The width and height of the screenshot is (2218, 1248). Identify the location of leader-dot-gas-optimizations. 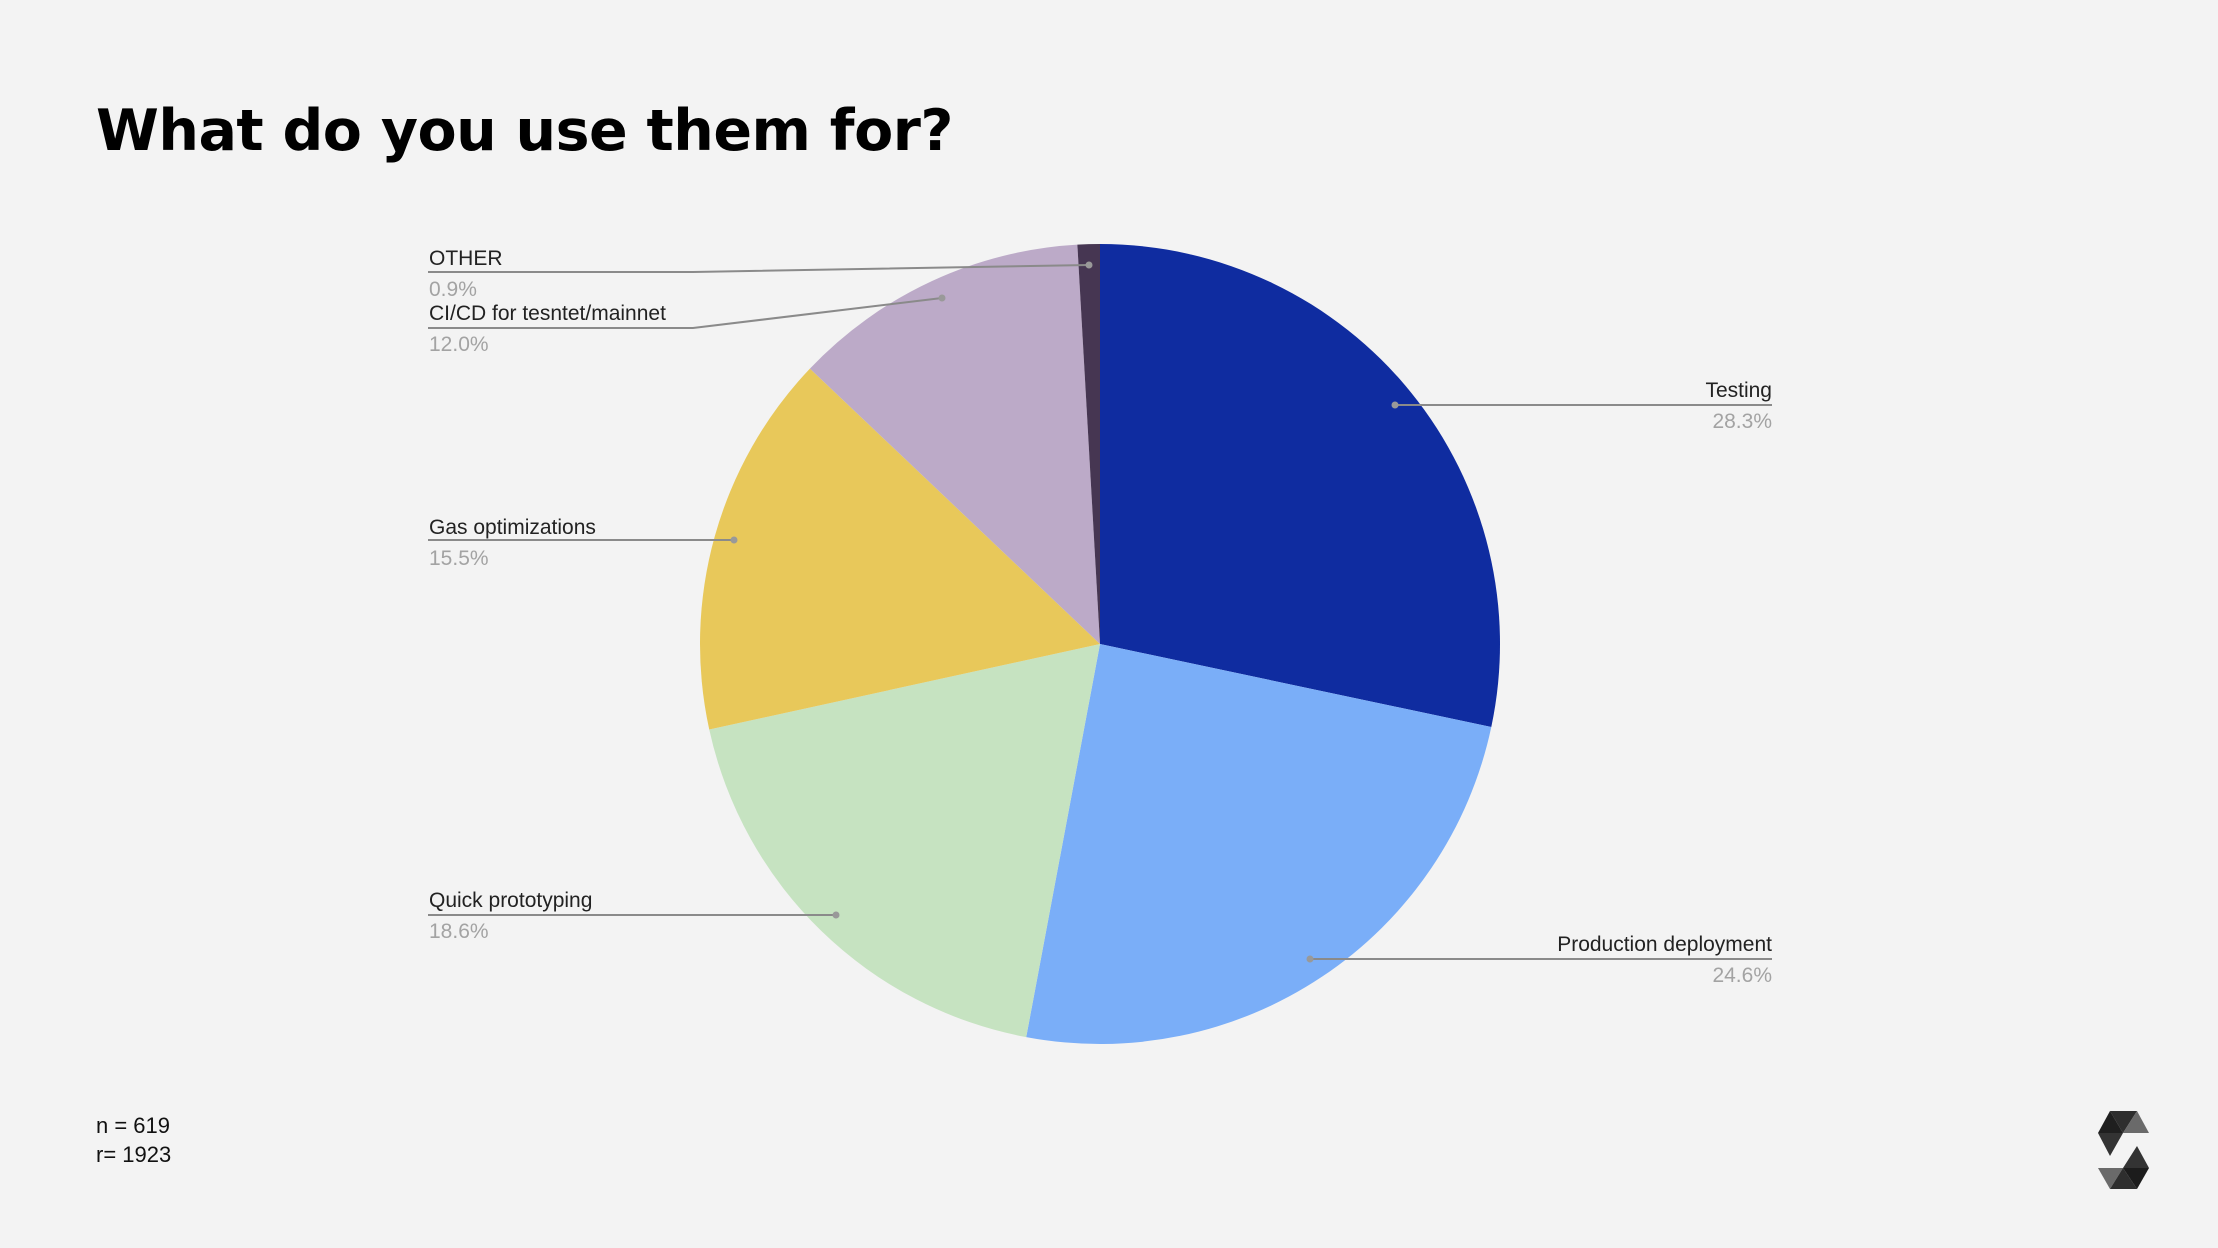
(734, 540).